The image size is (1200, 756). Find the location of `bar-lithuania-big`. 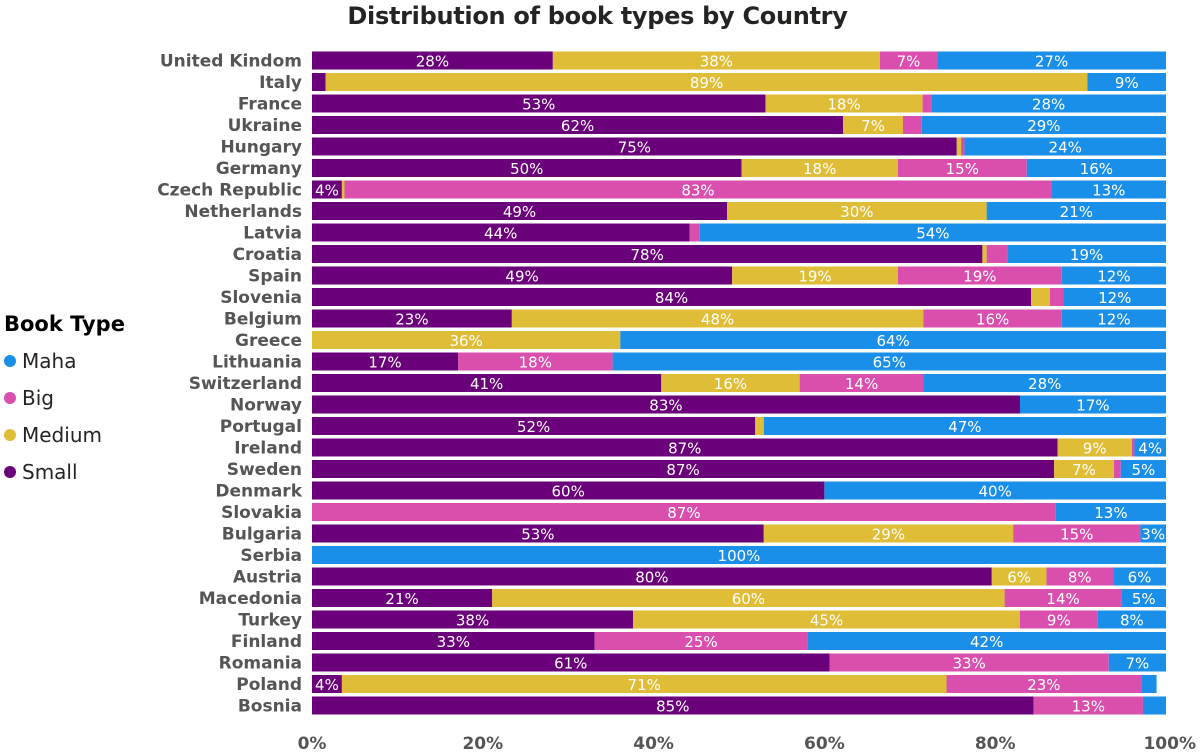

bar-lithuania-big is located at coordinates (535, 361).